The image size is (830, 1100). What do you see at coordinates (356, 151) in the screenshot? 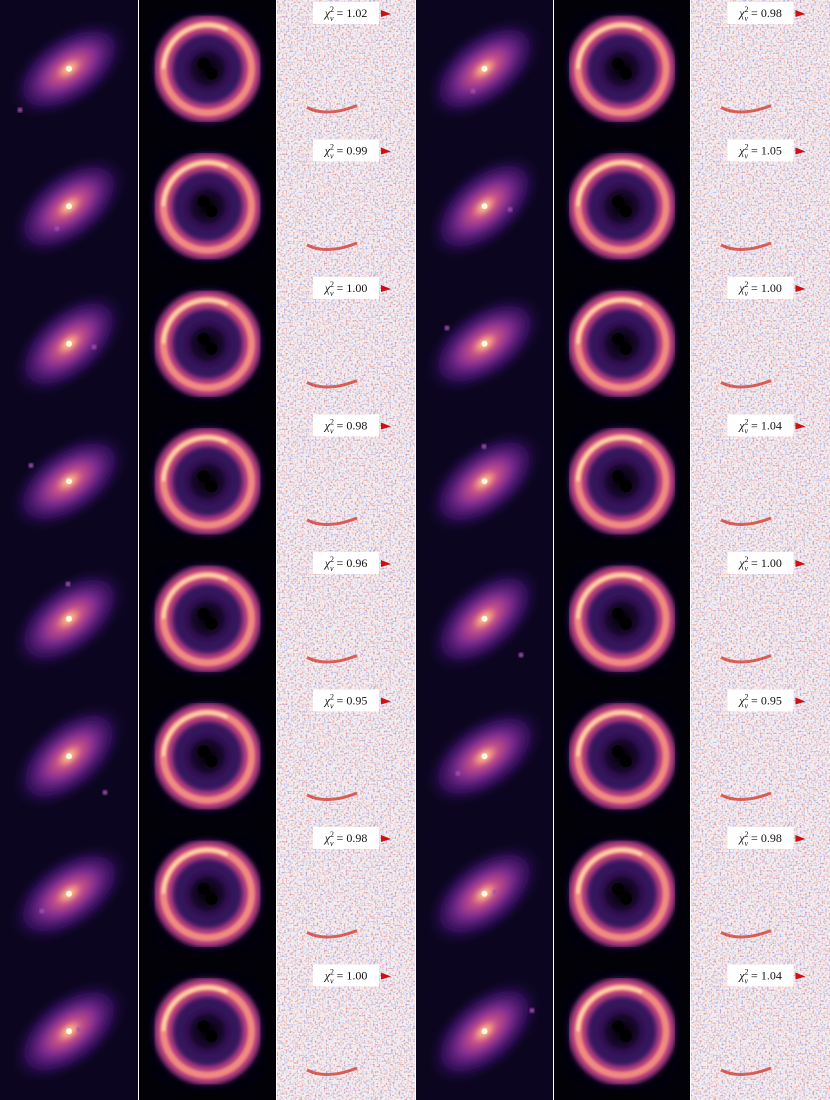
I see `chi2-value: 0.99` at bounding box center [356, 151].